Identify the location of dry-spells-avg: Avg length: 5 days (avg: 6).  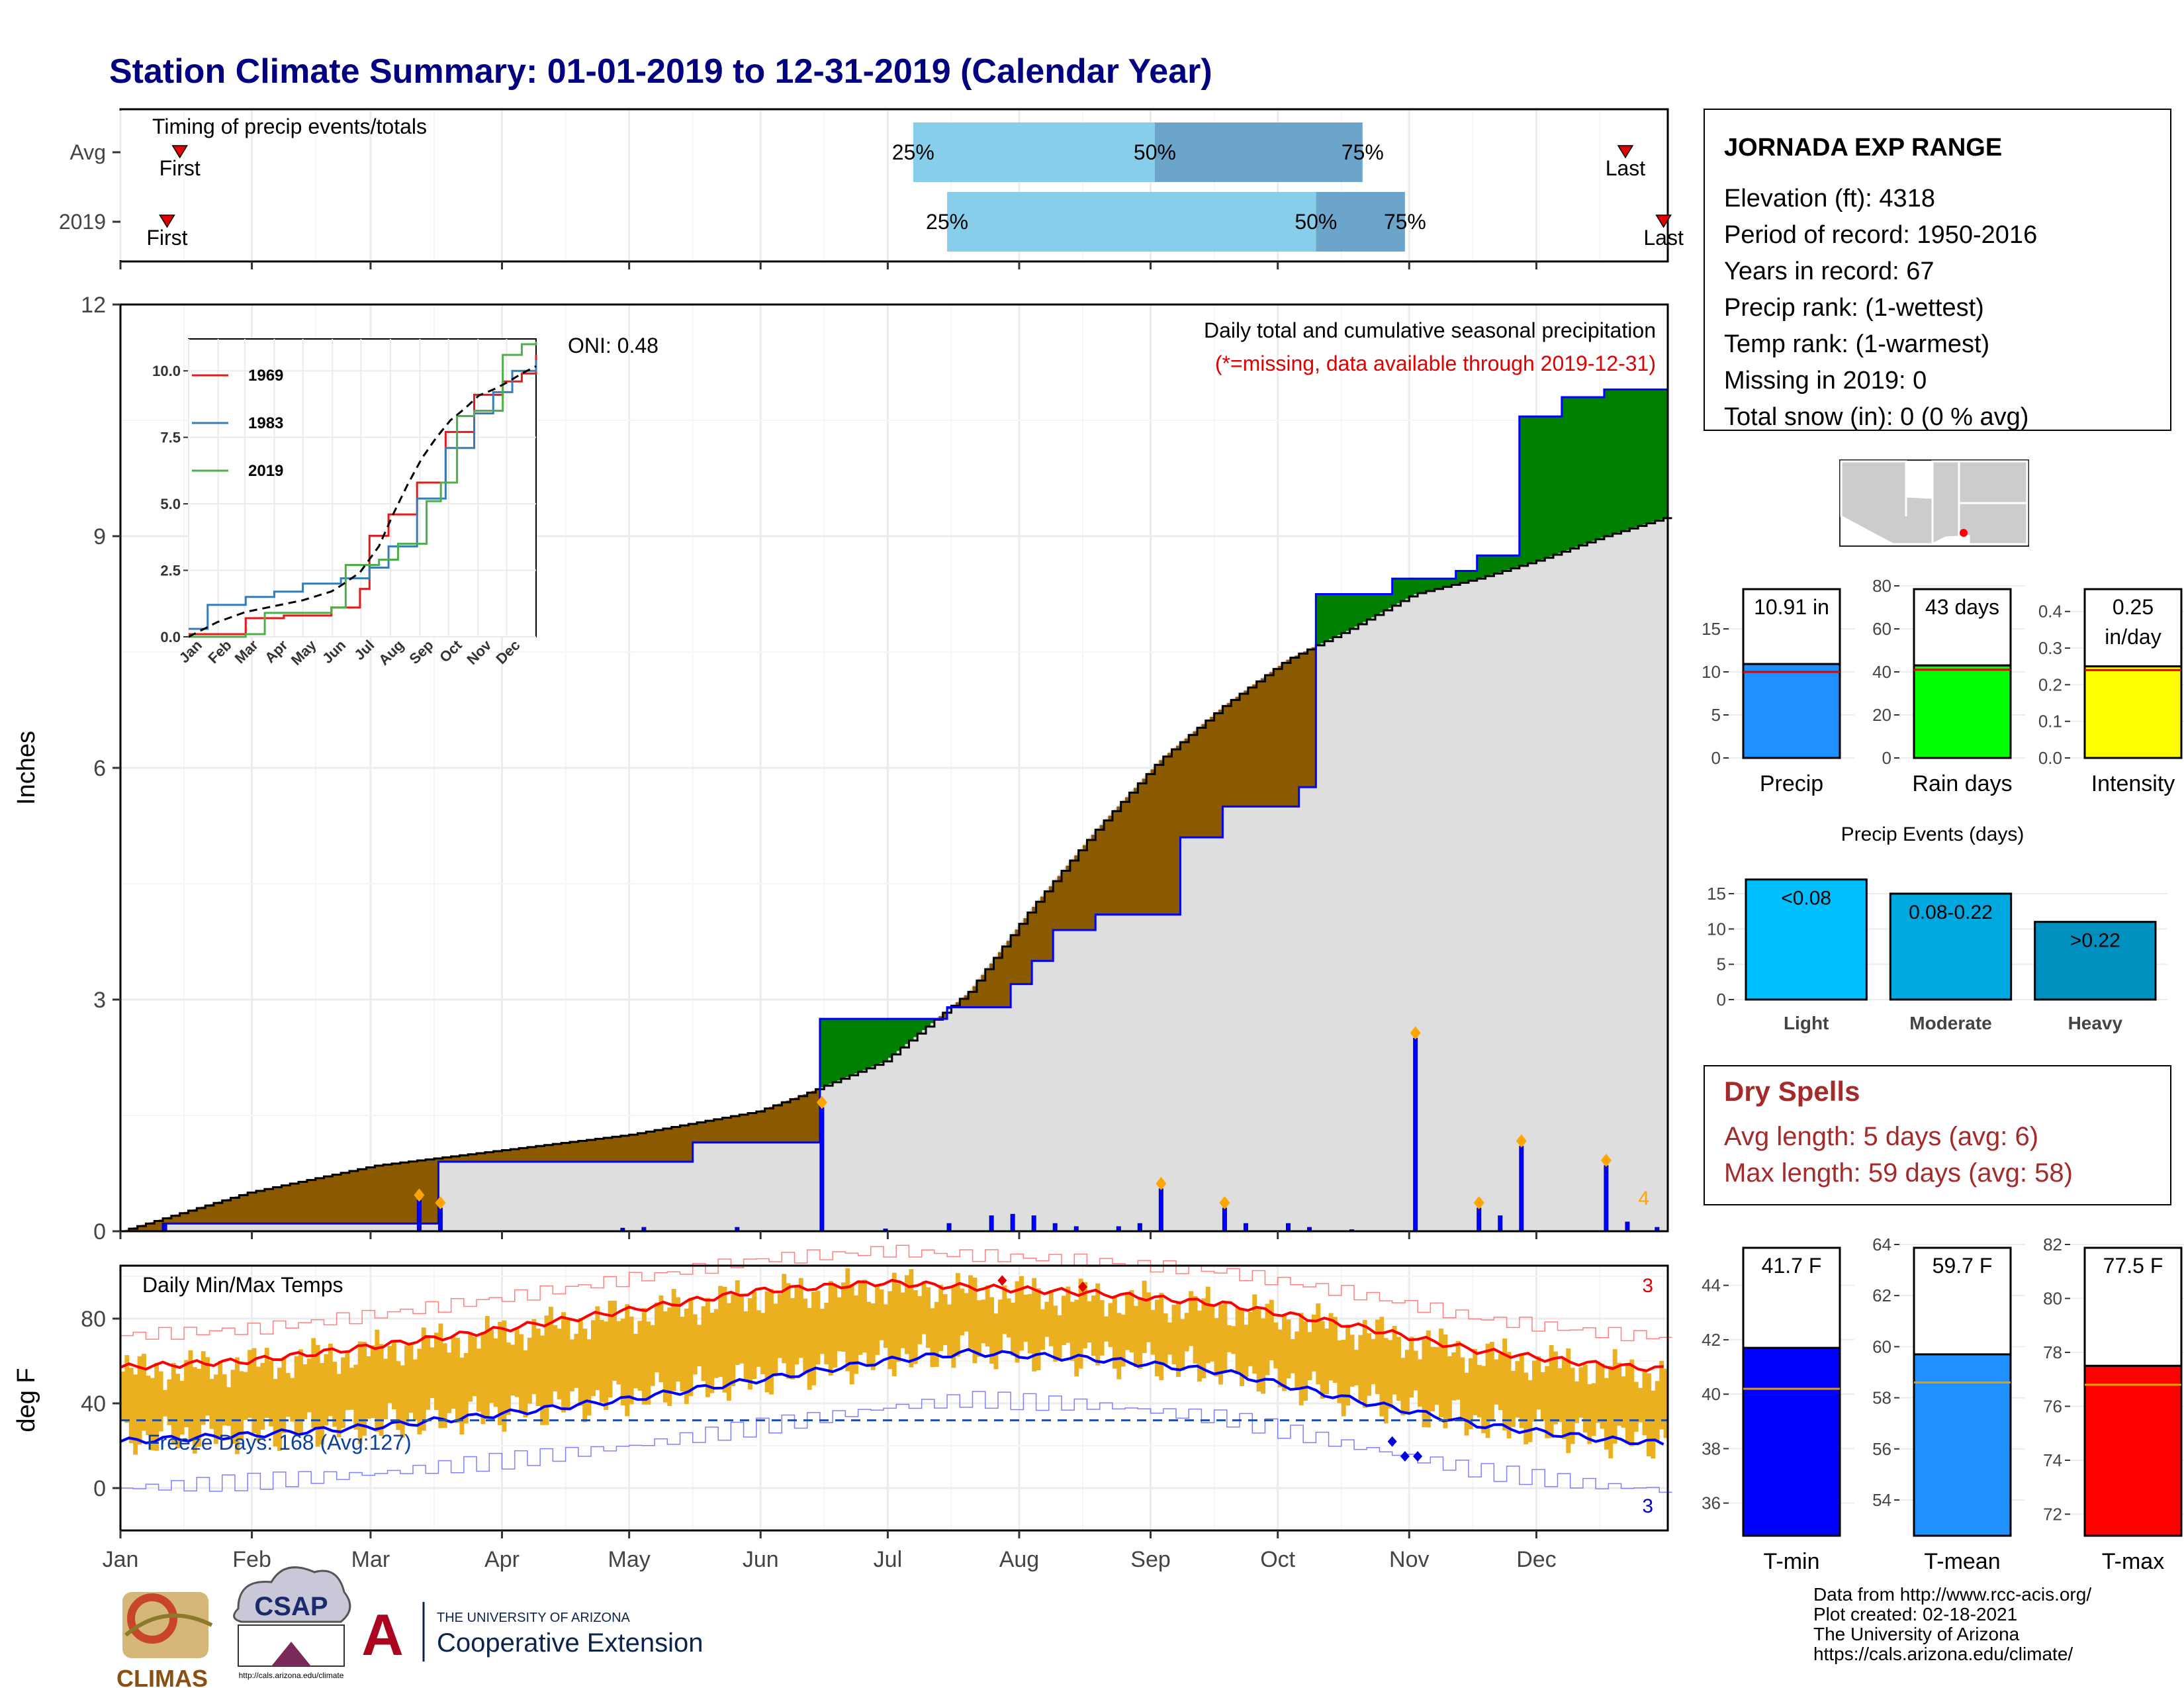
(1881, 1136).